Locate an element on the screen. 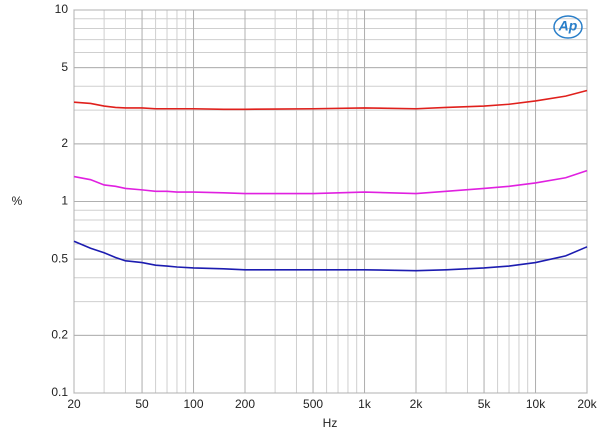 This screenshot has width=600, height=437. logo-ring is located at coordinates (568, 27).